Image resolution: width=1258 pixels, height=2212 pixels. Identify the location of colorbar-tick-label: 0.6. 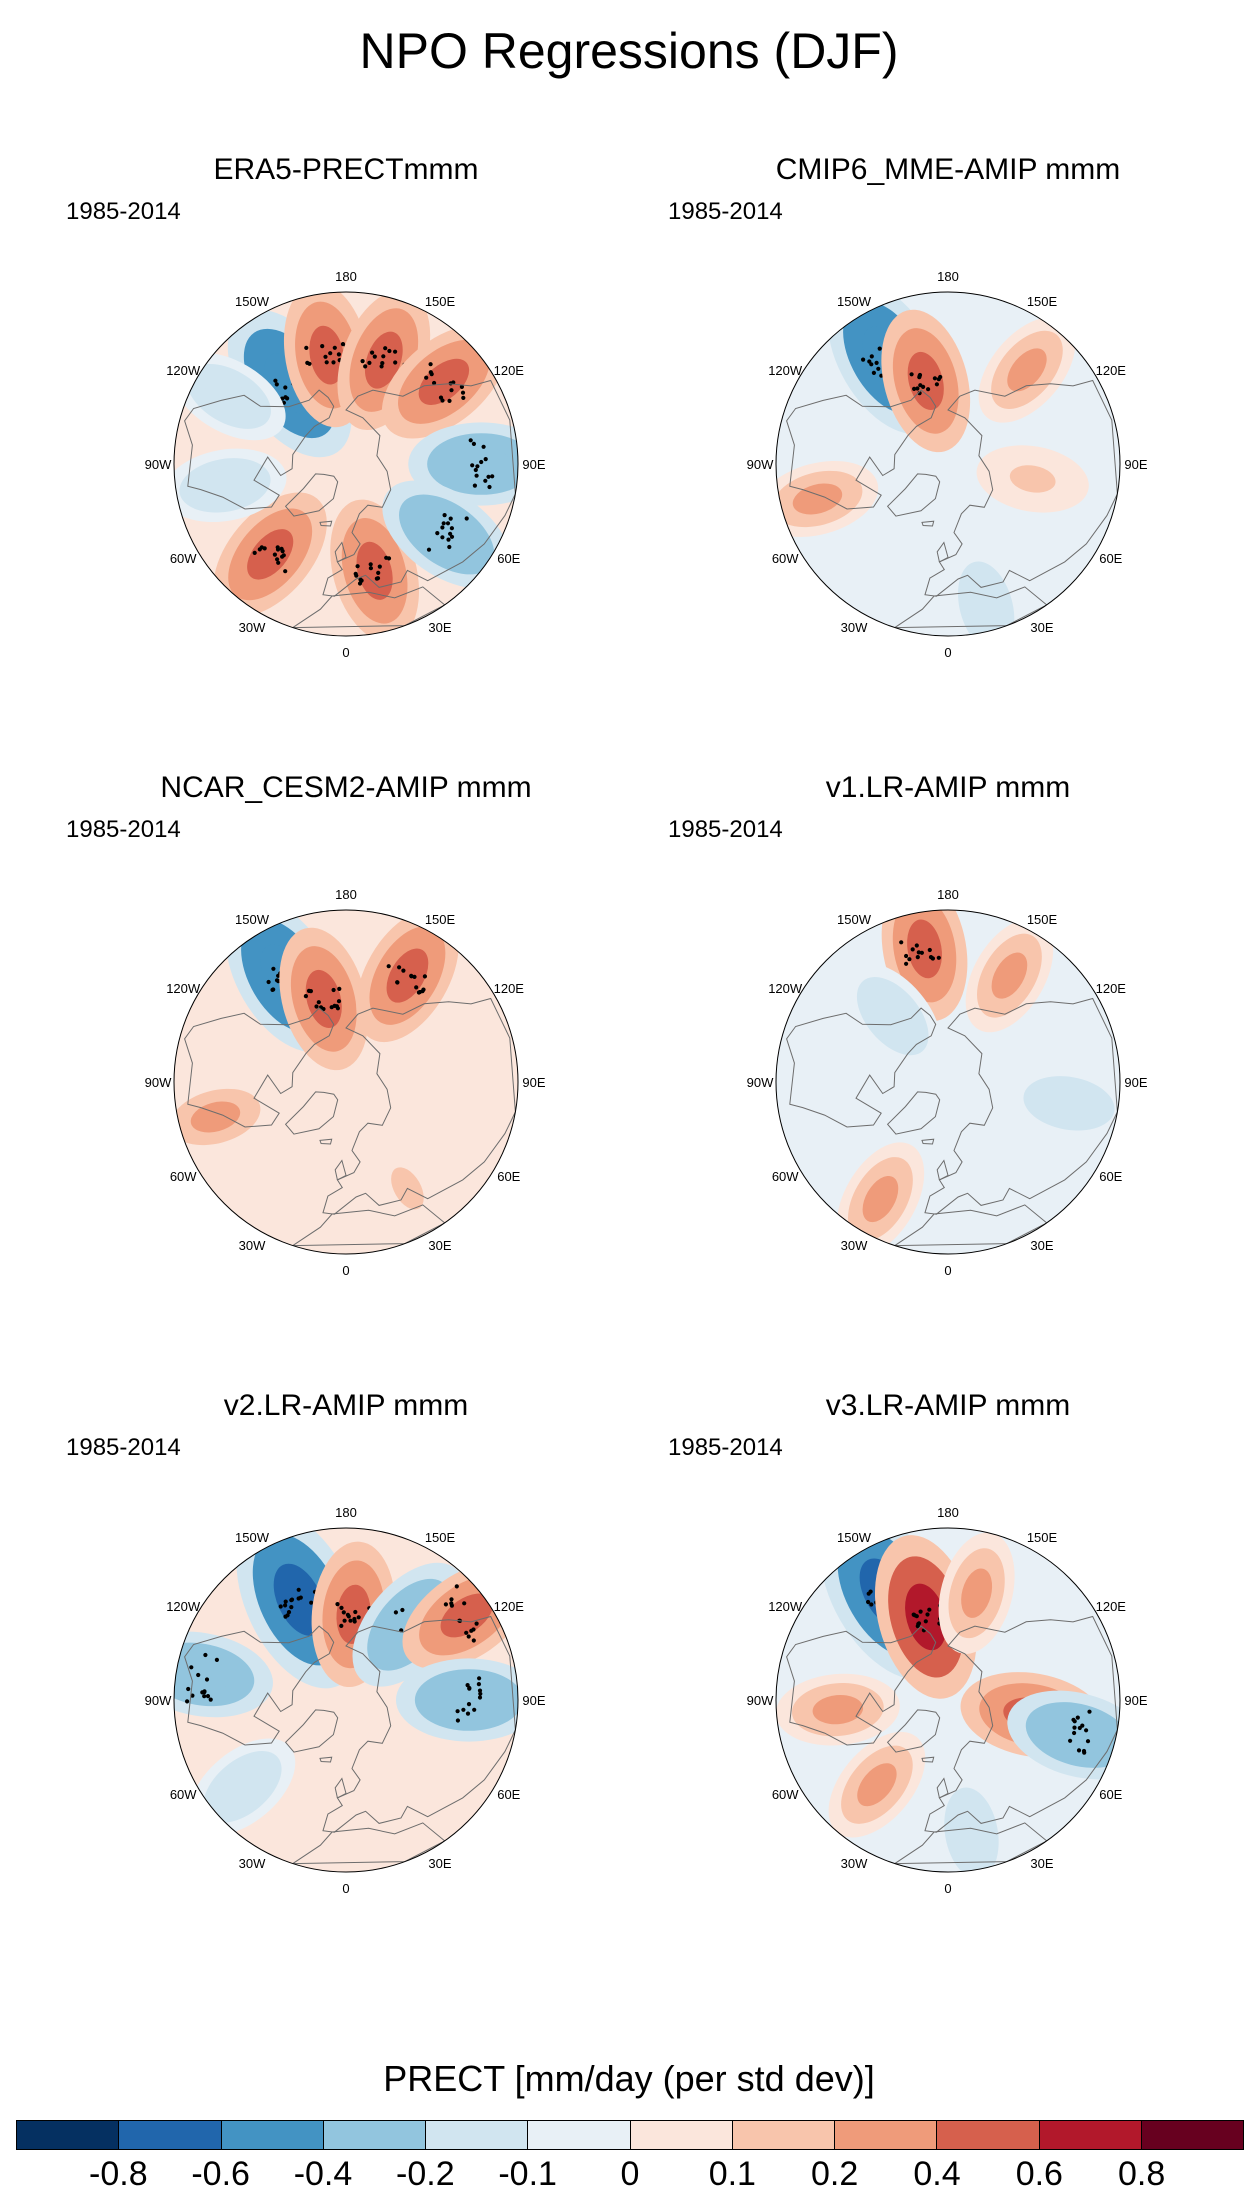
(1039, 2174).